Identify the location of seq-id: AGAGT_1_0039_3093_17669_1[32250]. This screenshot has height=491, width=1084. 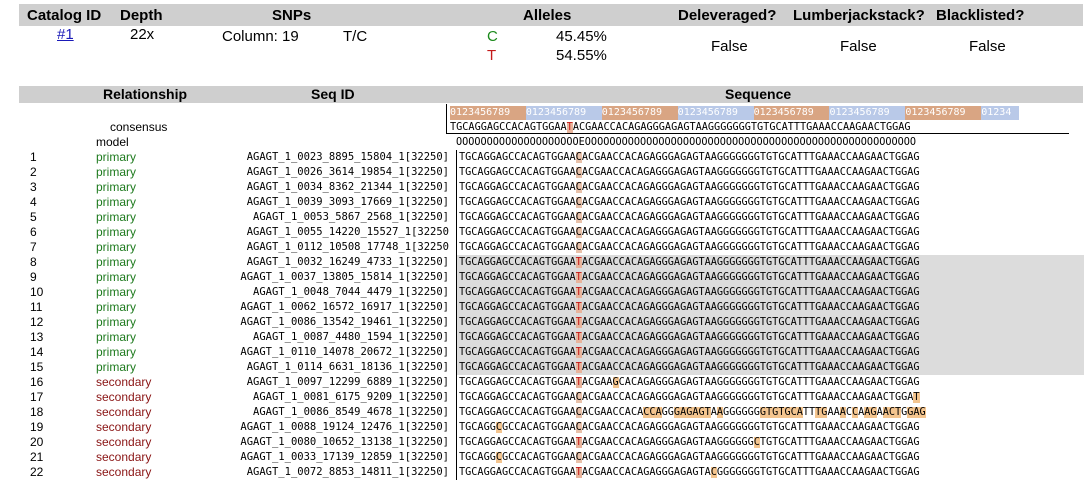
(347, 202).